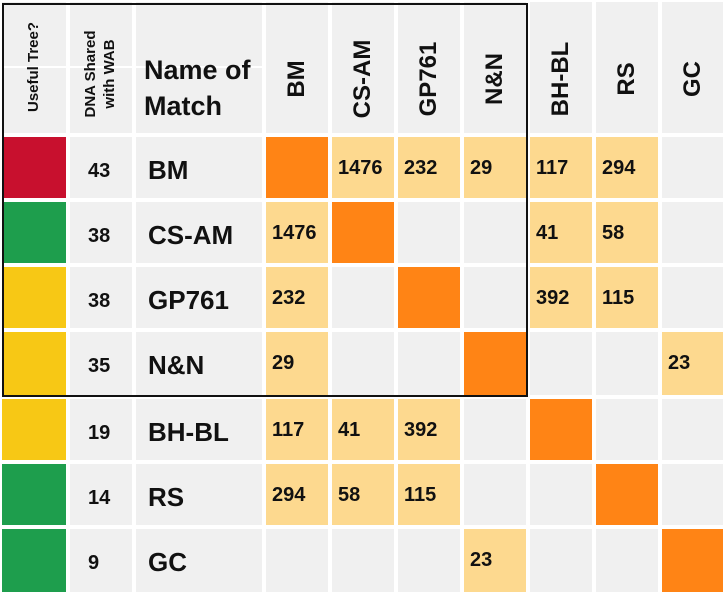 This screenshot has height=595, width=725. I want to click on row-label: BM, so click(168, 170).